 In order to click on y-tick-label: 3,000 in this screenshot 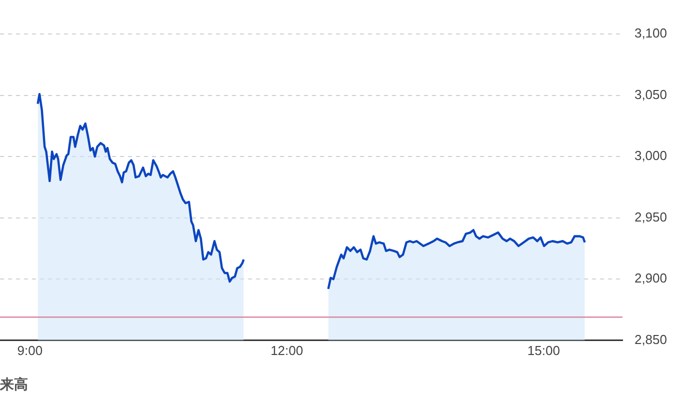, I will do `click(651, 156)`.